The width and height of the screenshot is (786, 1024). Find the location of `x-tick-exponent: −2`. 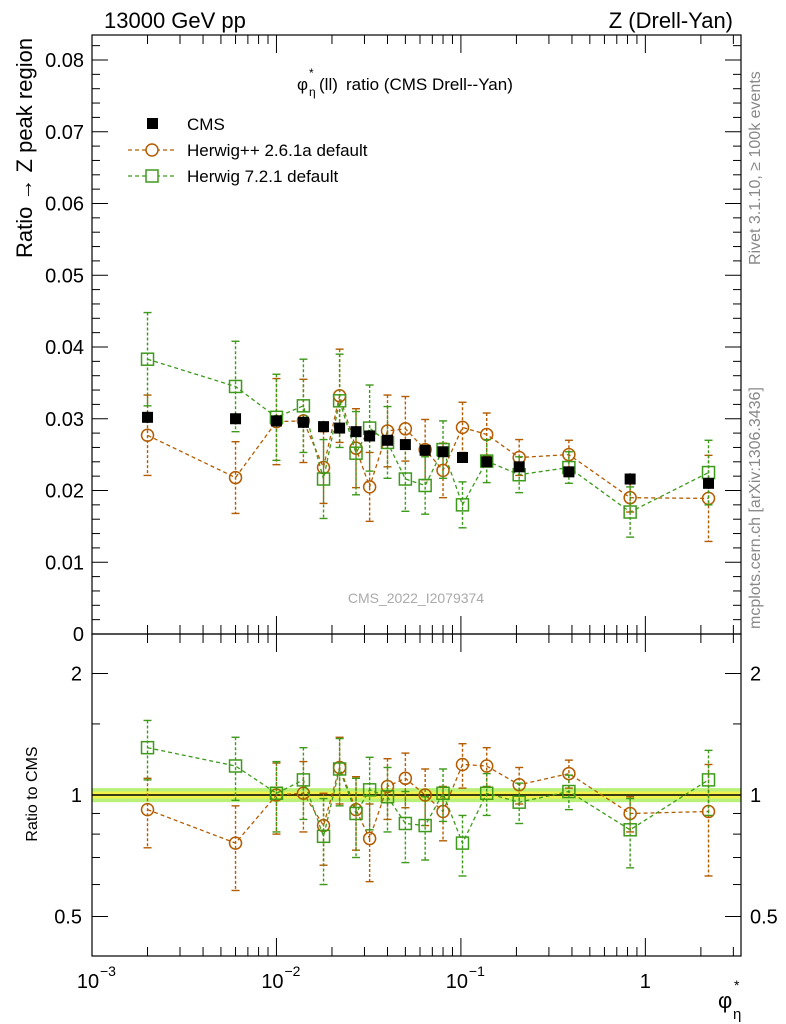

x-tick-exponent: −2 is located at coordinates (292, 971).